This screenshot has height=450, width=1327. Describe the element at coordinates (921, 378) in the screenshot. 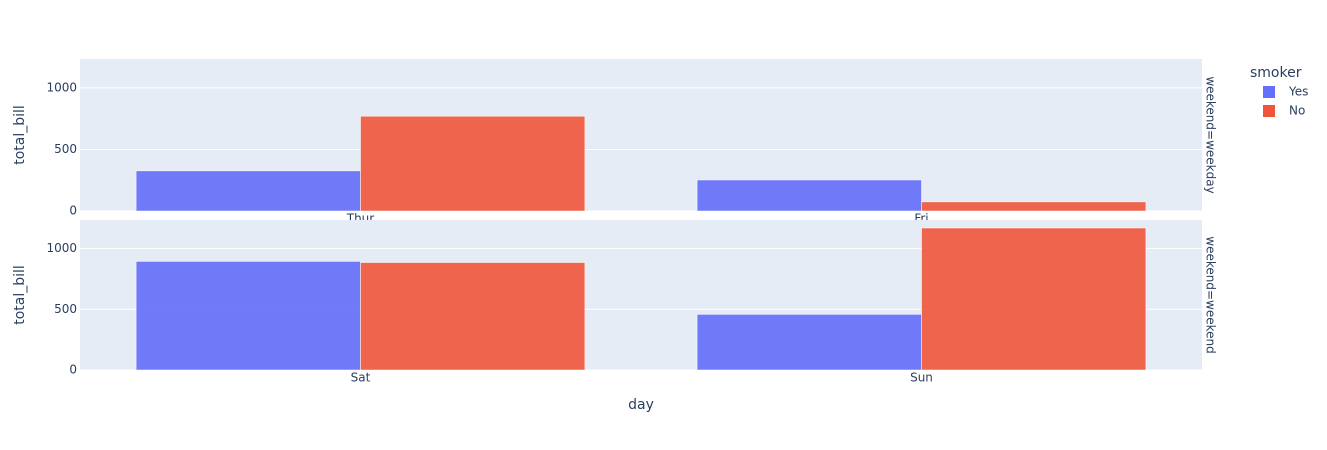

I see `x-tick-label: Sun` at that location.